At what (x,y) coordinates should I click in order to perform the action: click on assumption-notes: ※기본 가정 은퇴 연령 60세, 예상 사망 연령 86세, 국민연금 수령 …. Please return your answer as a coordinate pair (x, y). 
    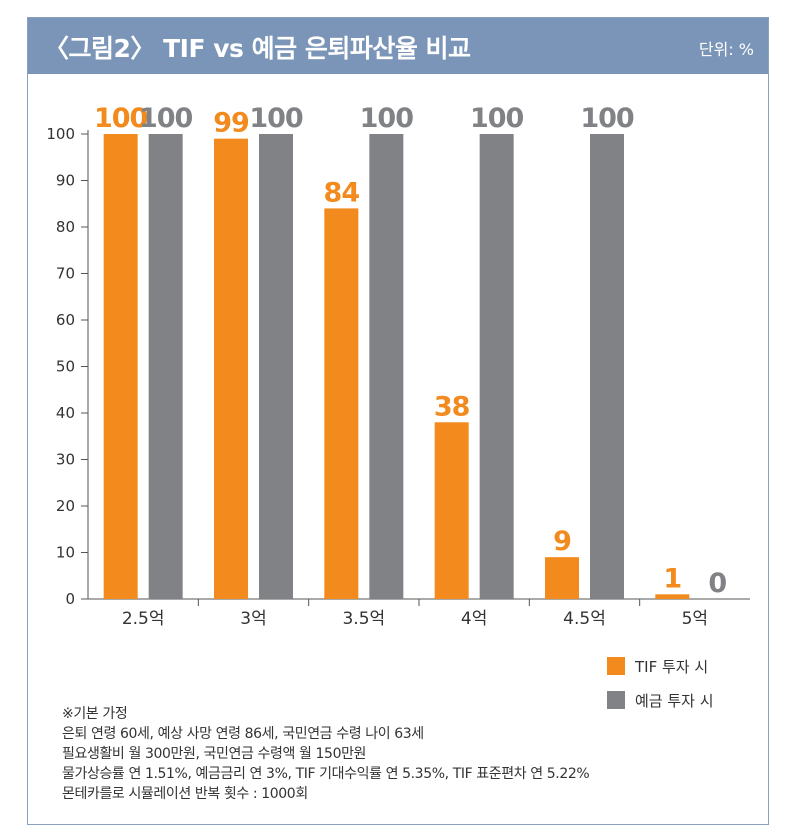
    Looking at the image, I should click on (326, 754).